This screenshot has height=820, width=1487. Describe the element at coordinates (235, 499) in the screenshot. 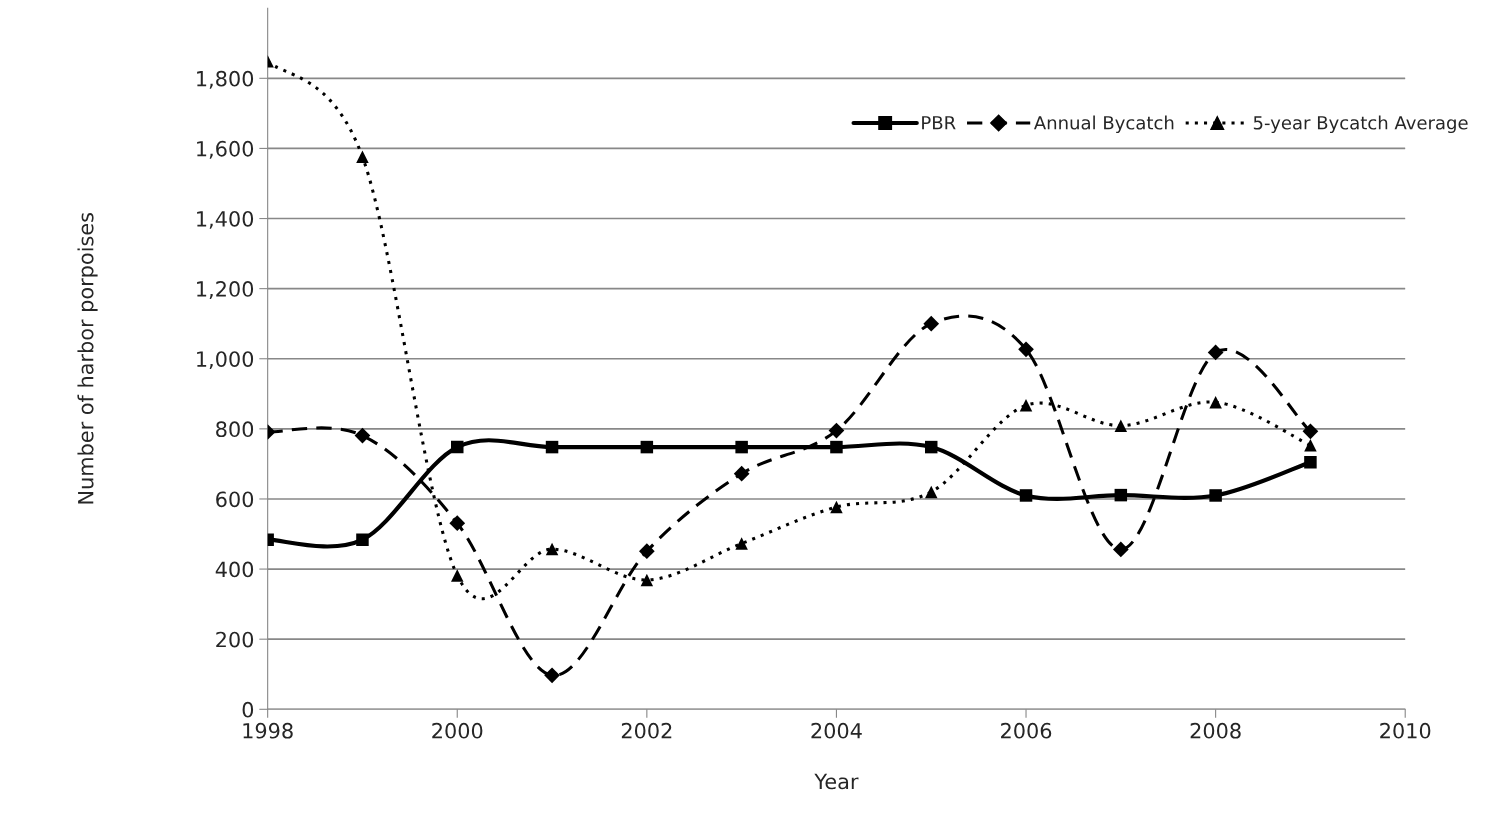

I see `y-tick-label: 600` at that location.